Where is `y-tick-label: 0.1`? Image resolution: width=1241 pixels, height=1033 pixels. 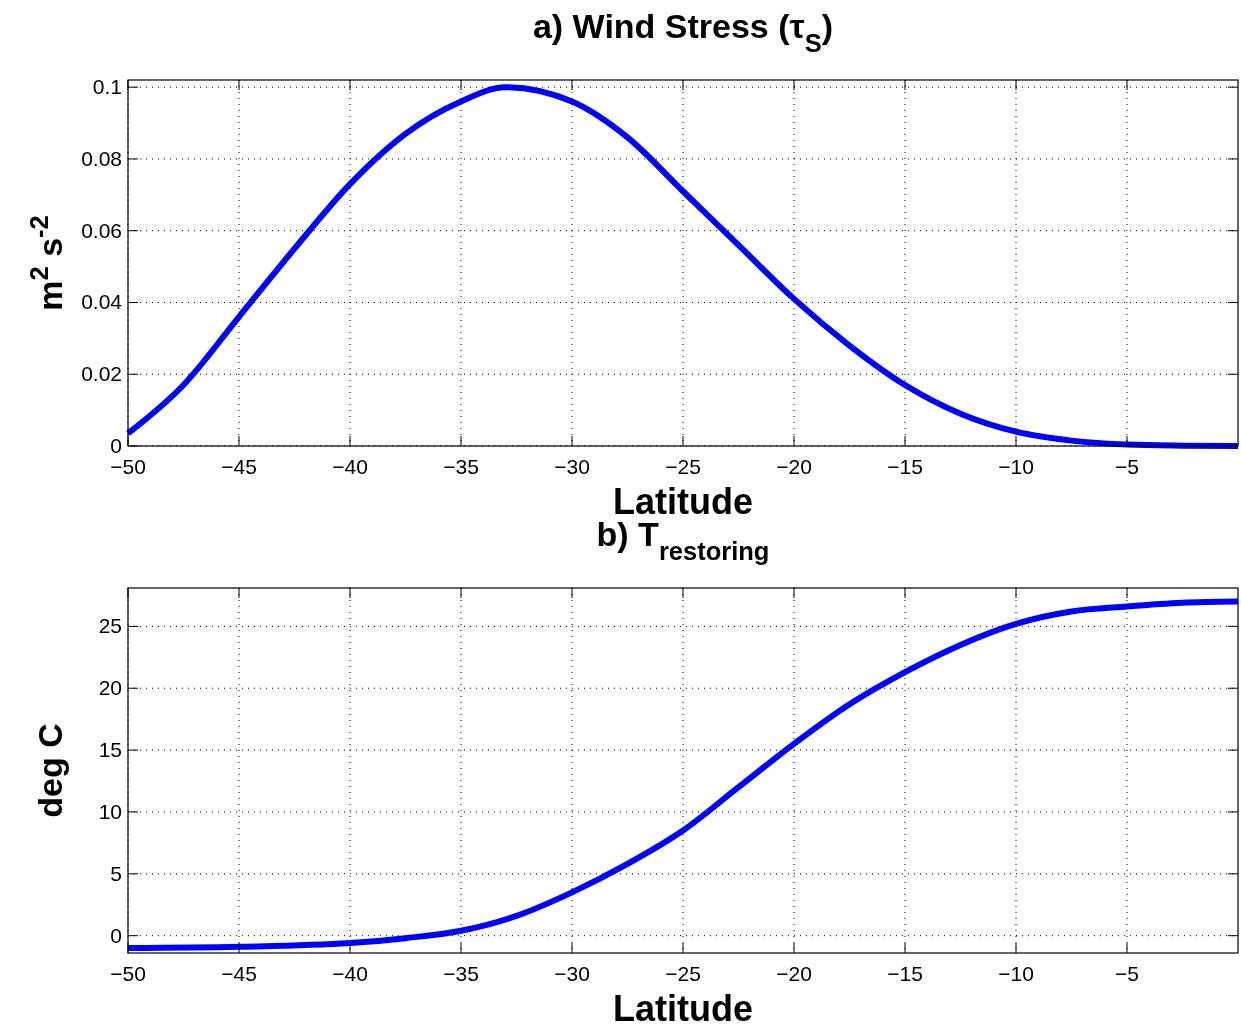
y-tick-label: 0.1 is located at coordinates (107, 87).